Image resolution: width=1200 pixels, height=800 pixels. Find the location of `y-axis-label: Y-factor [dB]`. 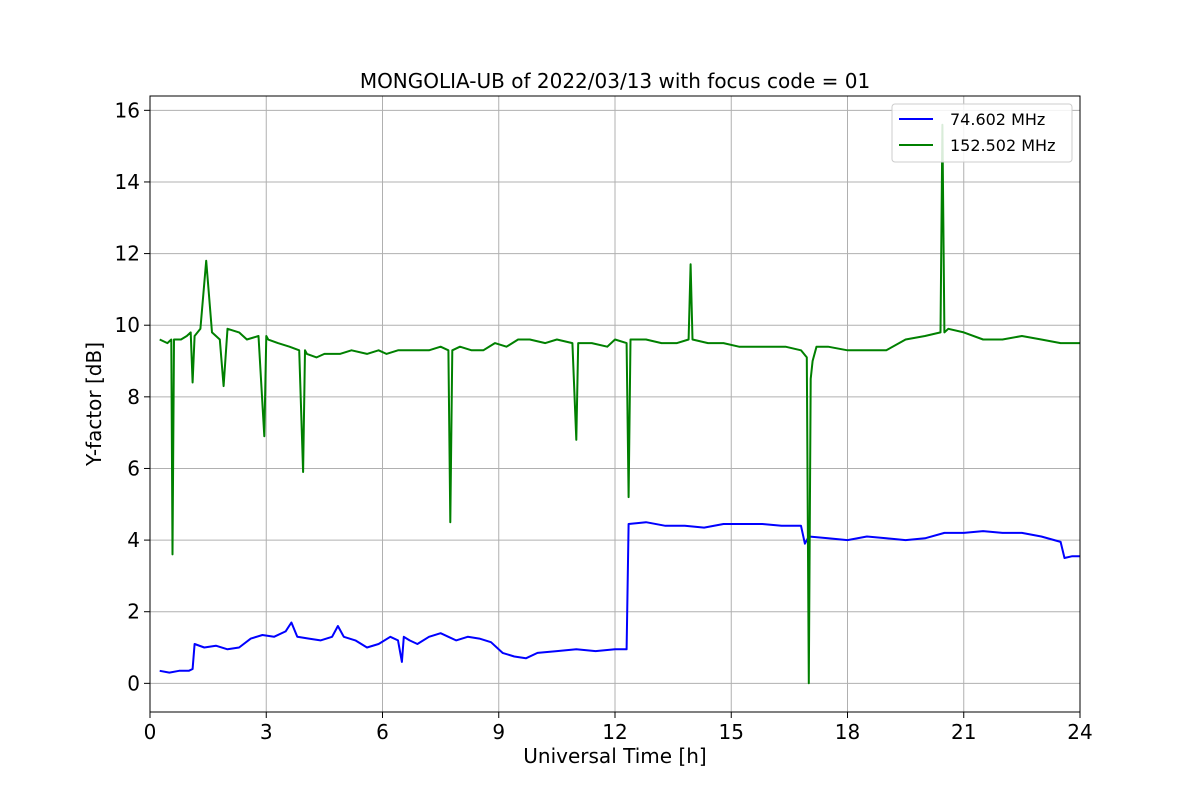

y-axis-label: Y-factor [dB] is located at coordinates (94, 404).